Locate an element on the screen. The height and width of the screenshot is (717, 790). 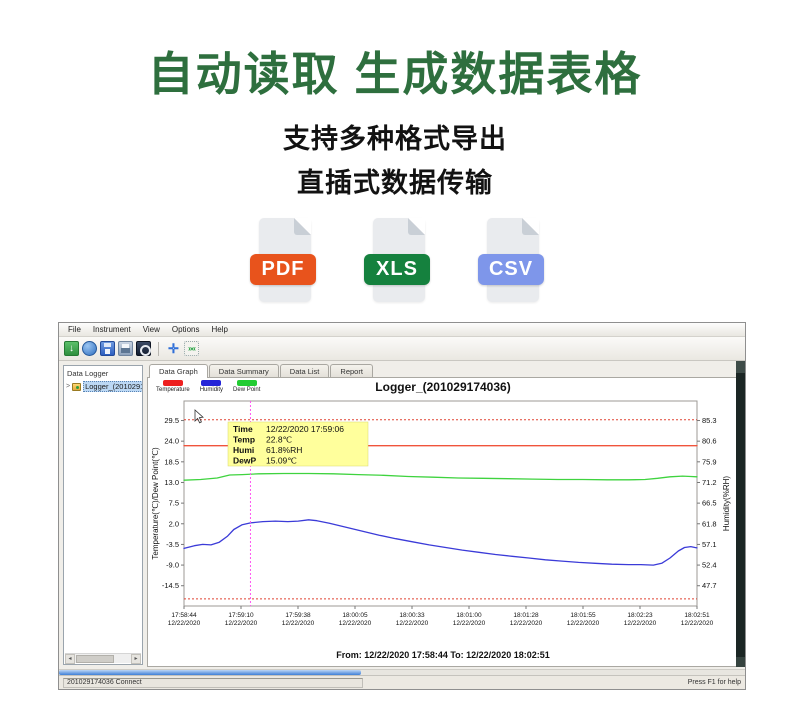
y-right-tick: 75.9 is located at coordinates (709, 461).